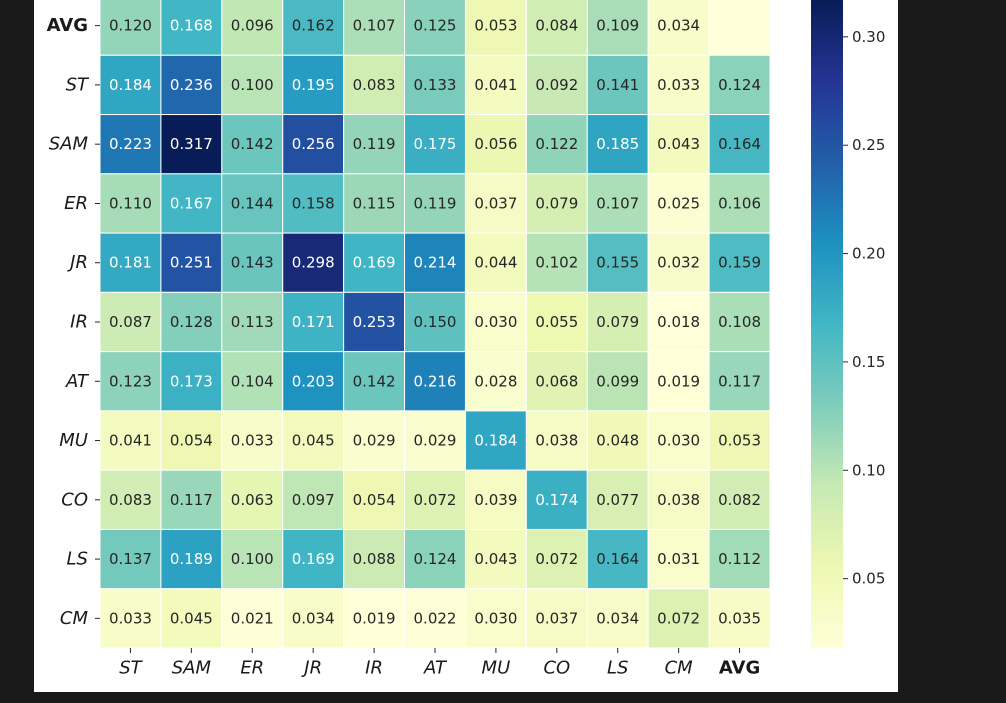 This screenshot has height=703, width=1006. I want to click on cell-value-label: 0.102, so click(556, 263).